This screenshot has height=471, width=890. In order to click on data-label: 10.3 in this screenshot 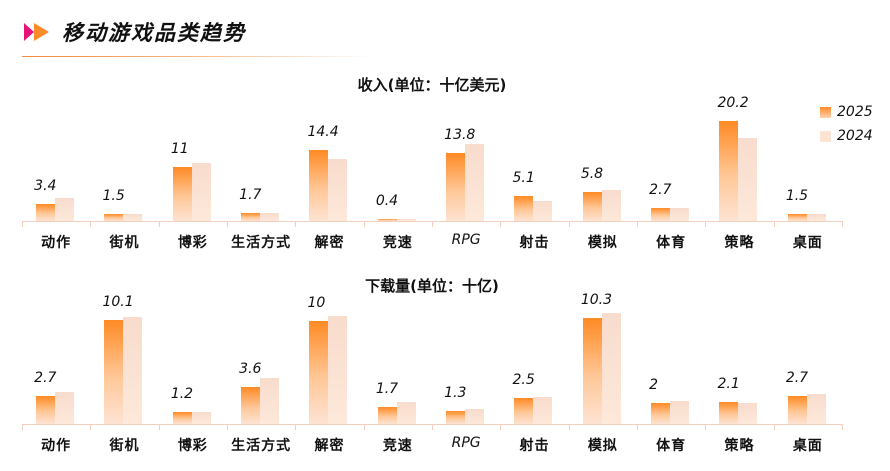, I will do `click(596, 300)`.